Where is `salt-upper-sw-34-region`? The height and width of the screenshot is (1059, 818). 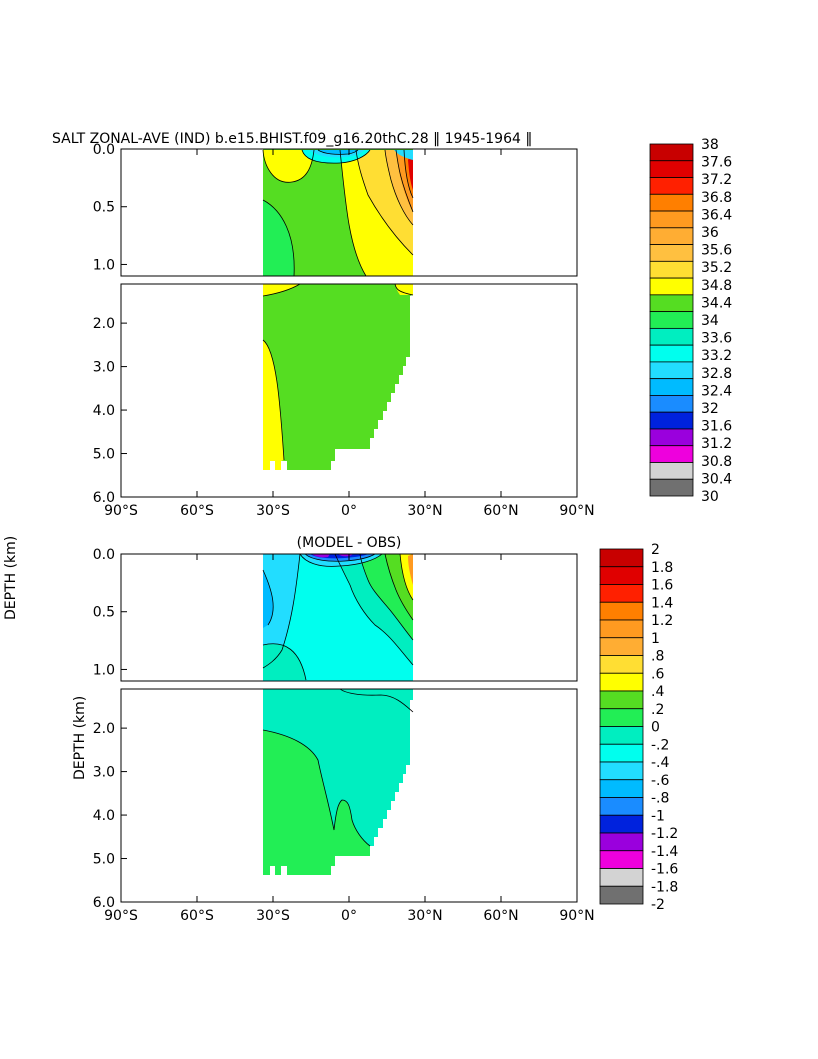
salt-upper-sw-34-region is located at coordinates (279, 238).